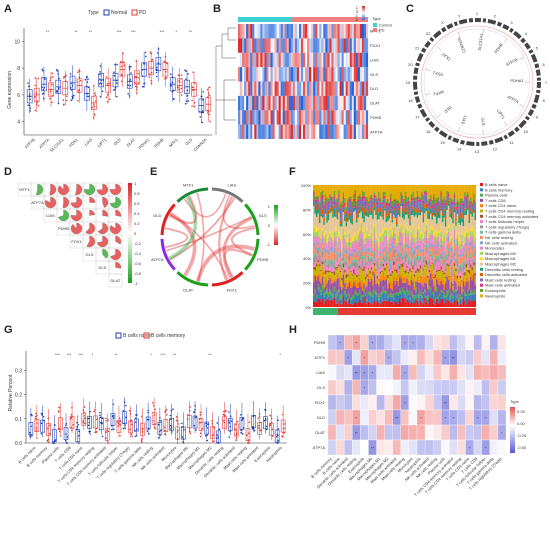 The width and height of the screenshot is (550, 533). Describe the element at coordinates (307, 234) in the screenshot. I see `panel-f-ytick: 60%` at that location.